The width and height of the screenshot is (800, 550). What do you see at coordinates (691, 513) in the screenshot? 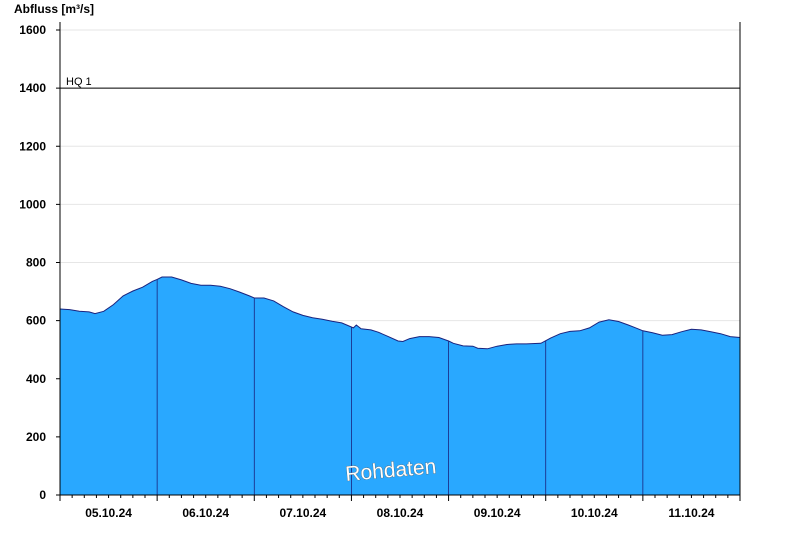
I see `x-tick-label: 11.10.24` at bounding box center [691, 513].